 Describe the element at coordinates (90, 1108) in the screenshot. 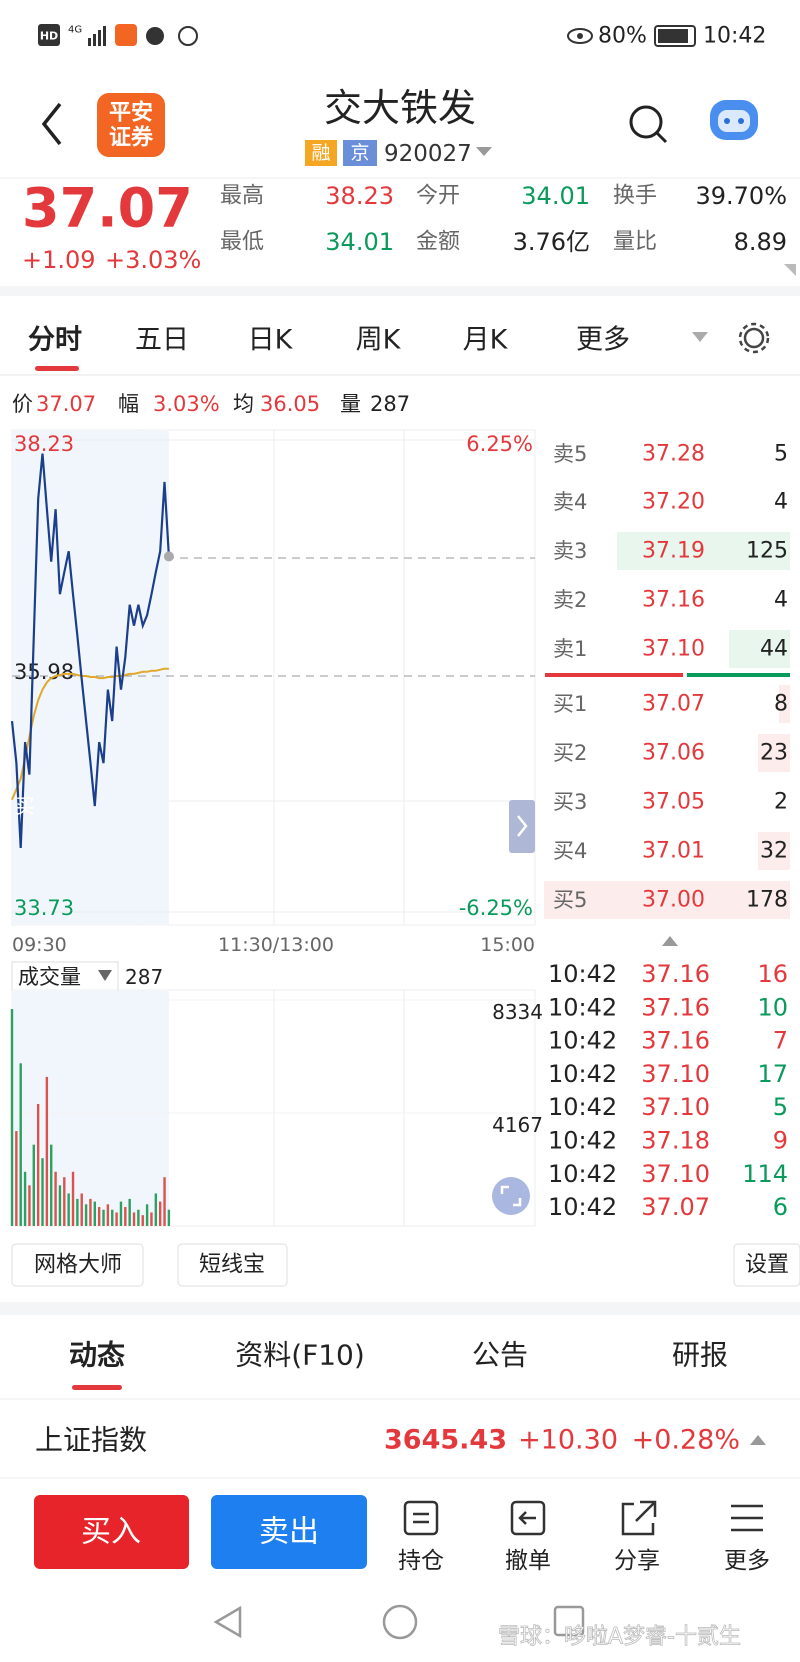

I see `elapsed-shade` at that location.